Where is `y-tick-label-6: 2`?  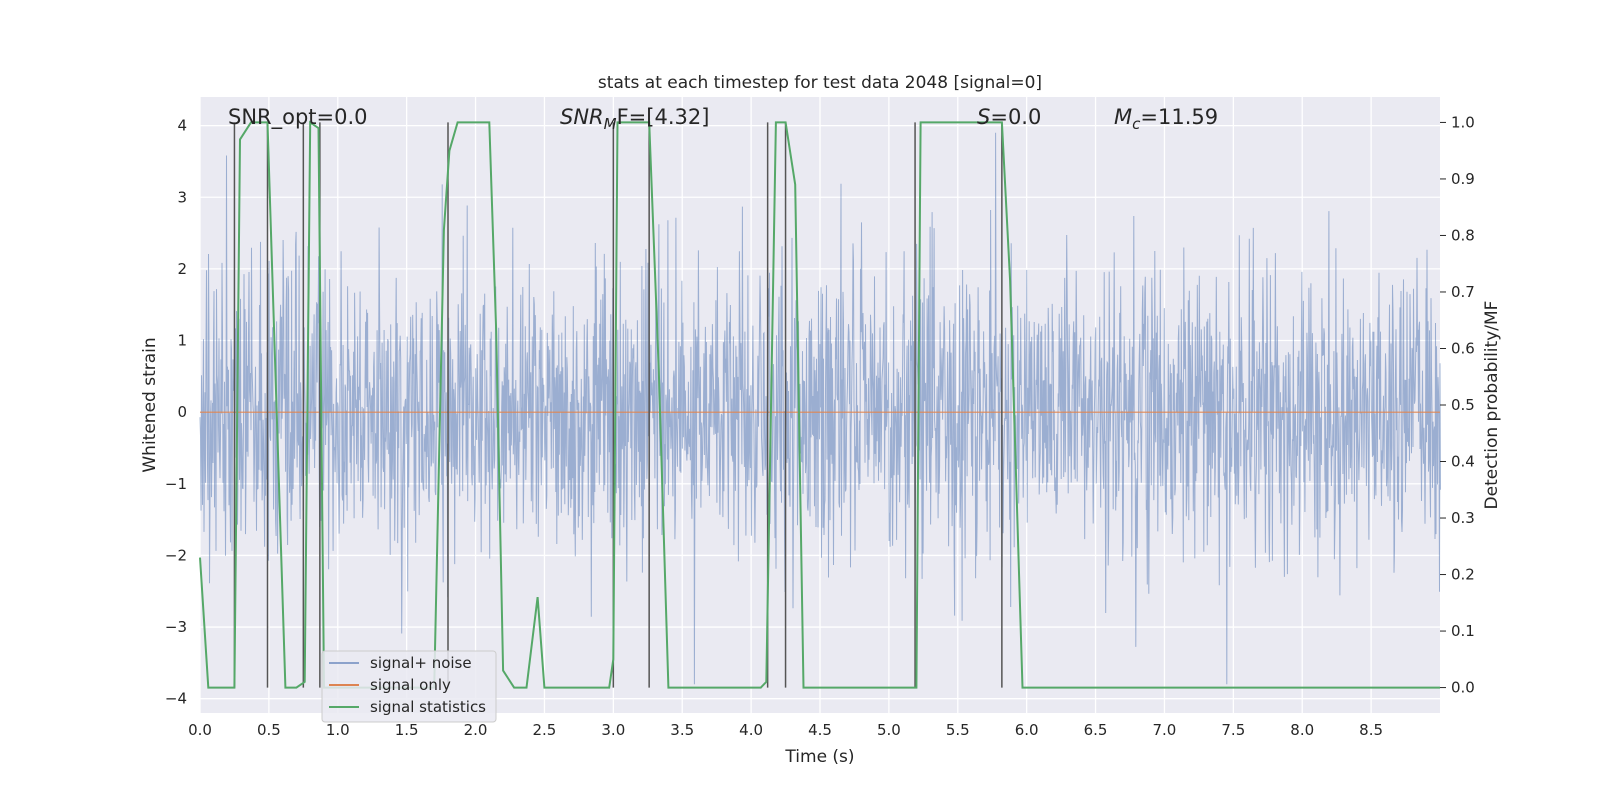 y-tick-label-6: 2 is located at coordinates (182, 269).